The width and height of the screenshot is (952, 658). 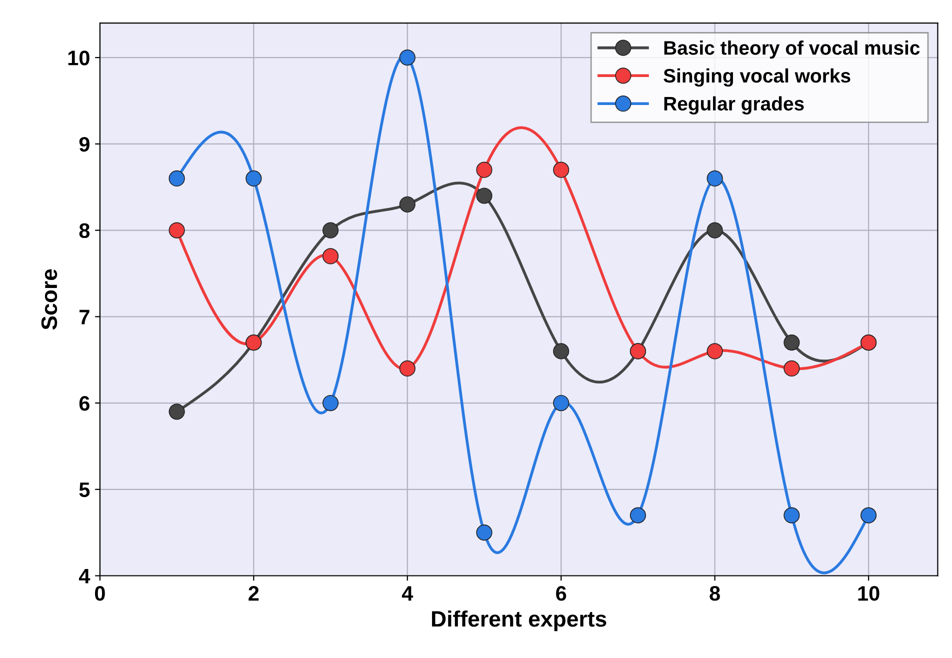 What do you see at coordinates (85, 317) in the screenshot?
I see `y-tick-label: 7` at bounding box center [85, 317].